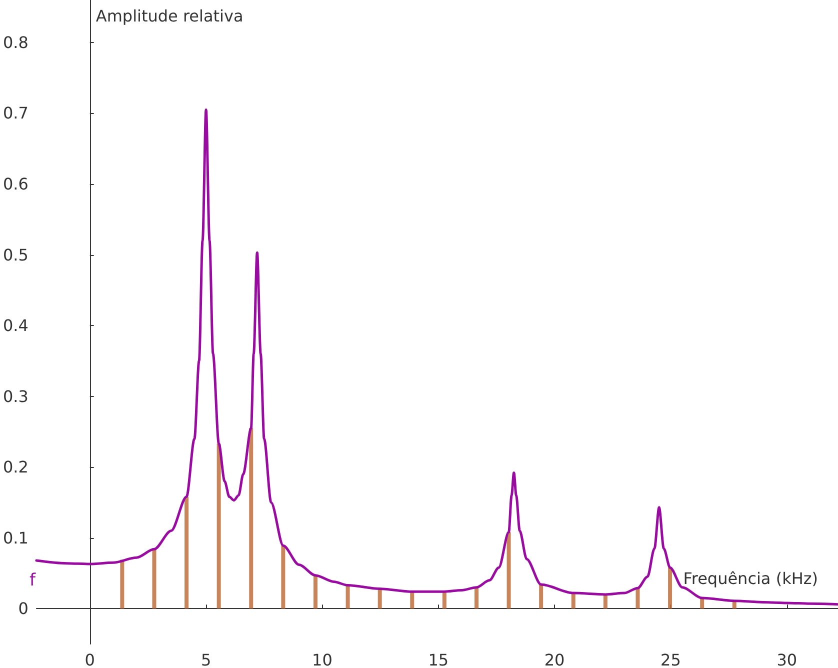 The width and height of the screenshot is (838, 668). Describe the element at coordinates (15, 42) in the screenshot. I see `y-tick-label: 0.8` at that location.